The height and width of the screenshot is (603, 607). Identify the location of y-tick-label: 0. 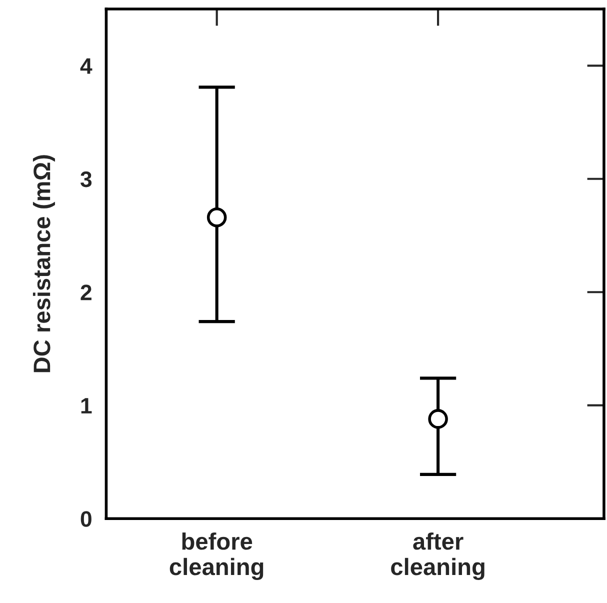
(86, 519).